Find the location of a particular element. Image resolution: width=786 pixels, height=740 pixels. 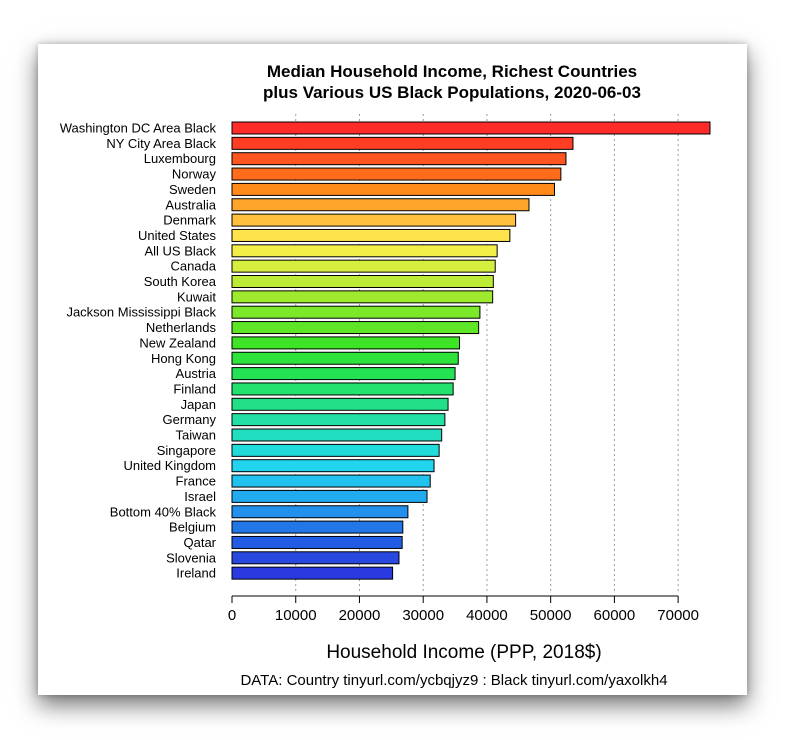

category-label: Kuwait is located at coordinates (196, 296).